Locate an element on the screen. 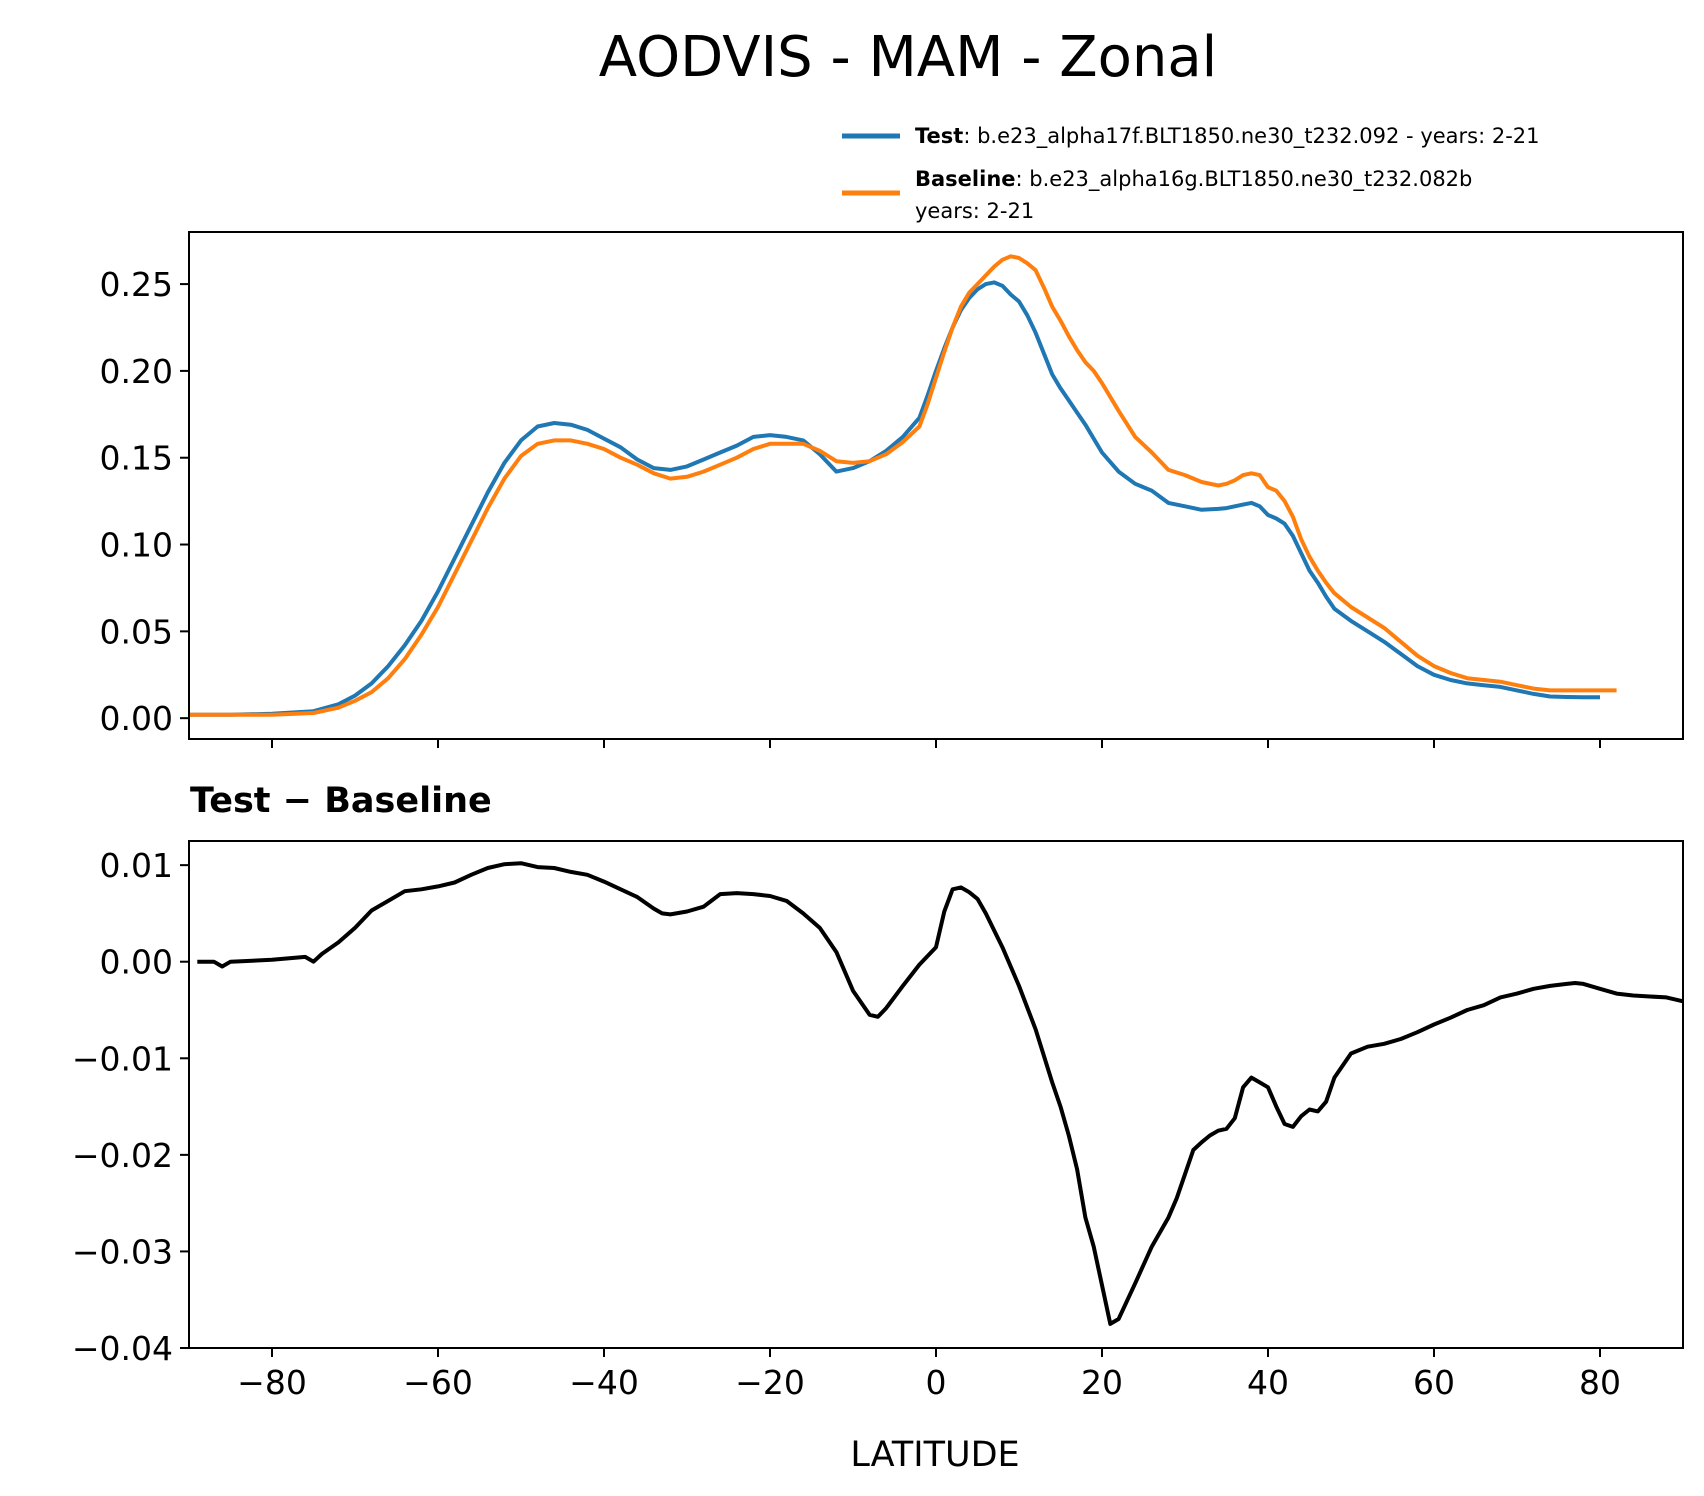  bottom-x-ticks: −80 −60 −40 −20 0 20 40 60 80 is located at coordinates (929, 1375).